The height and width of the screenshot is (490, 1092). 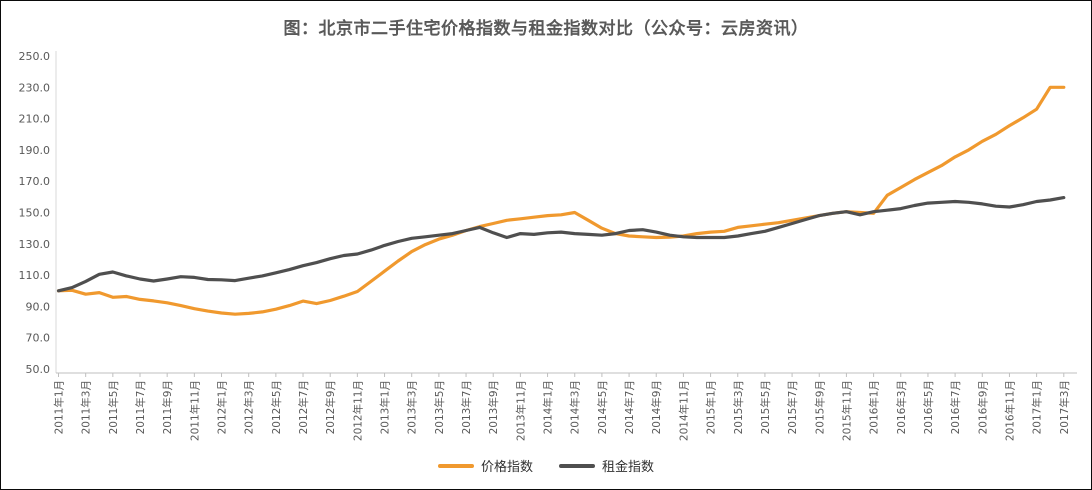 I want to click on x-tick-label: 2015年11月, so click(x=846, y=410).